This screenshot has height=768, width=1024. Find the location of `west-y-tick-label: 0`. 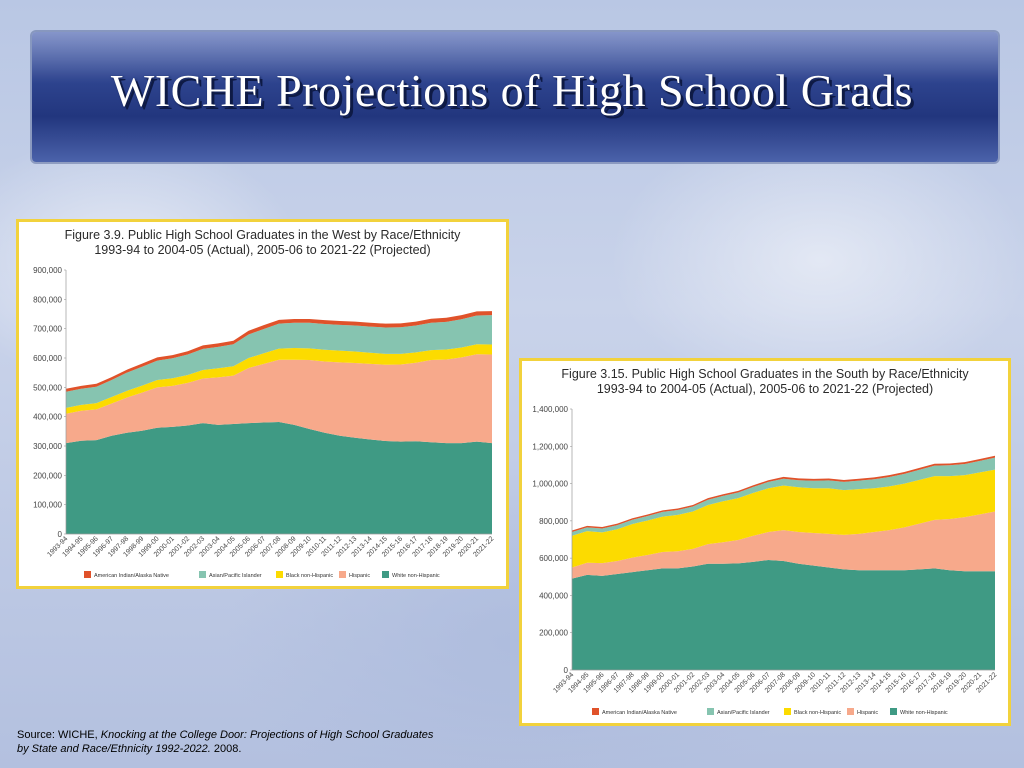

west-y-tick-label: 0 is located at coordinates (60, 534).